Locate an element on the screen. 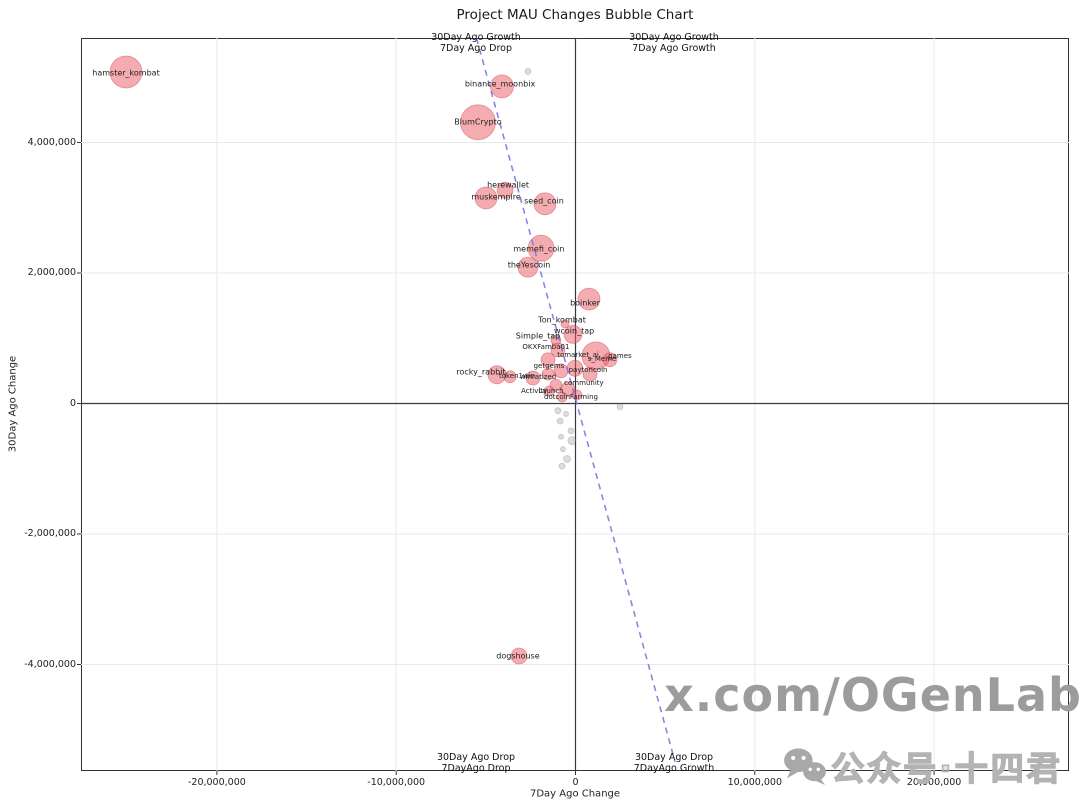  quadrant-label-line: 7Day Ago Drop is located at coordinates (476, 48).